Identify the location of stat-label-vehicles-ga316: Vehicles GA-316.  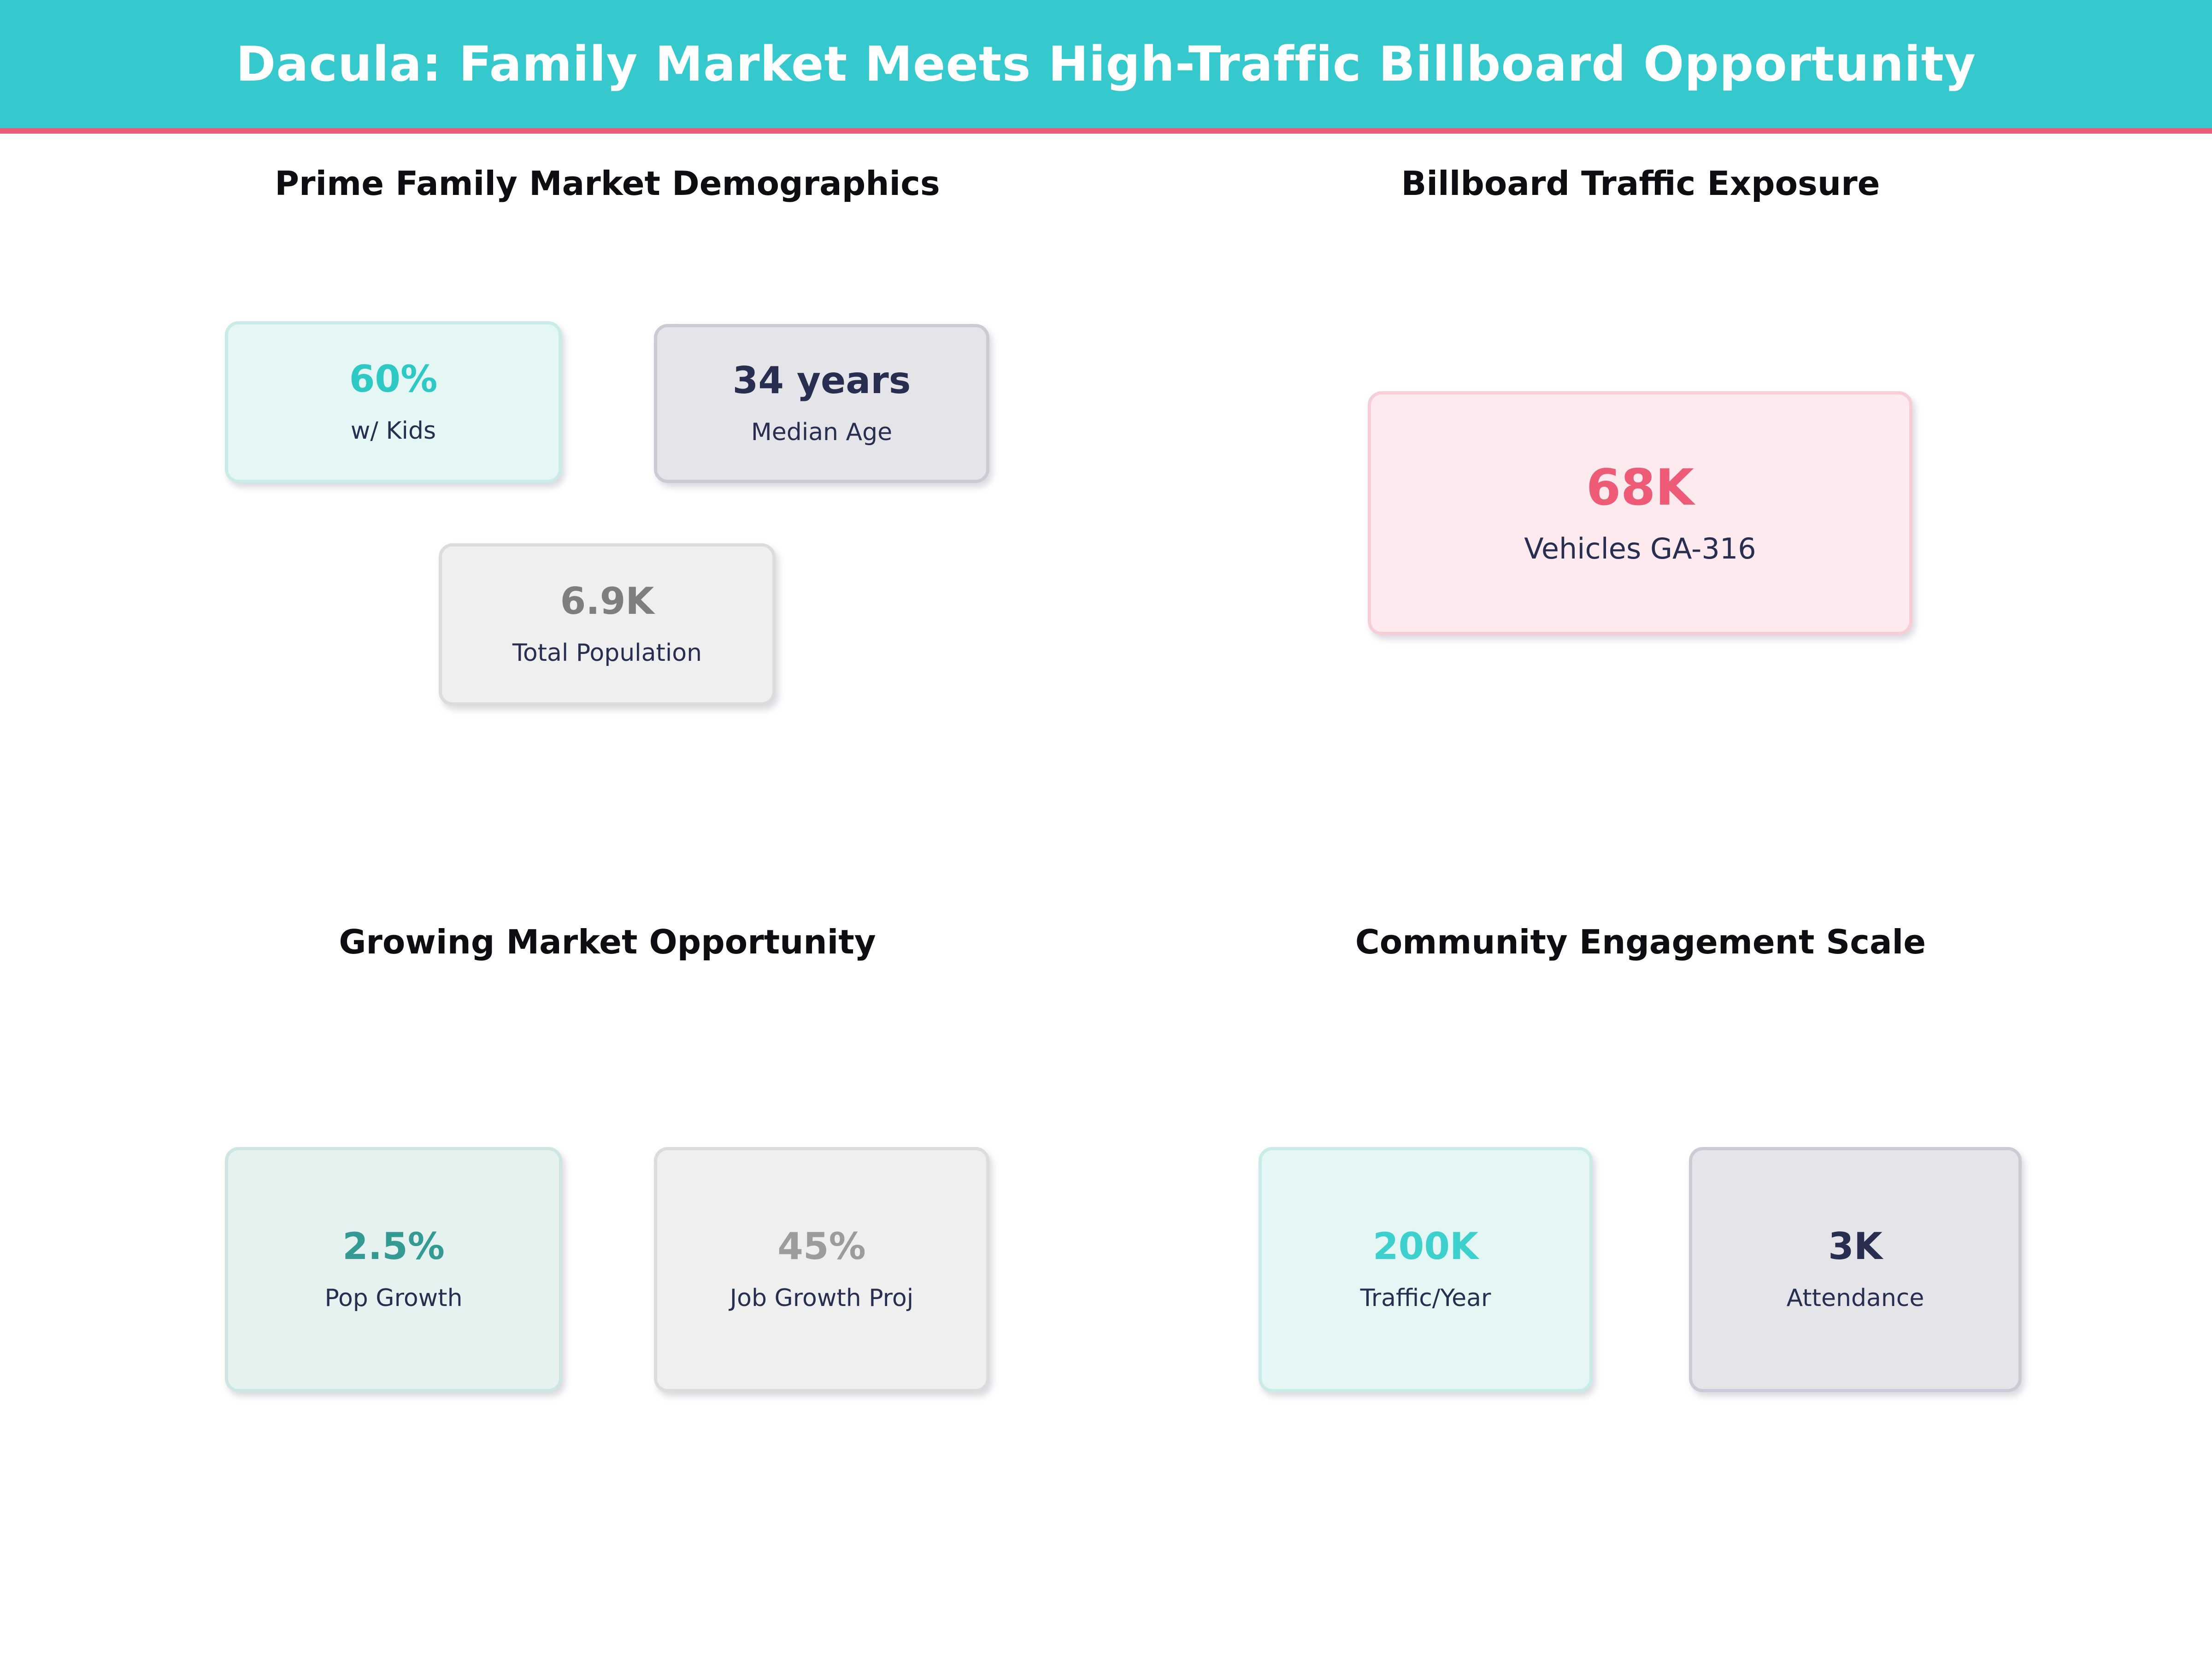
(1640, 549).